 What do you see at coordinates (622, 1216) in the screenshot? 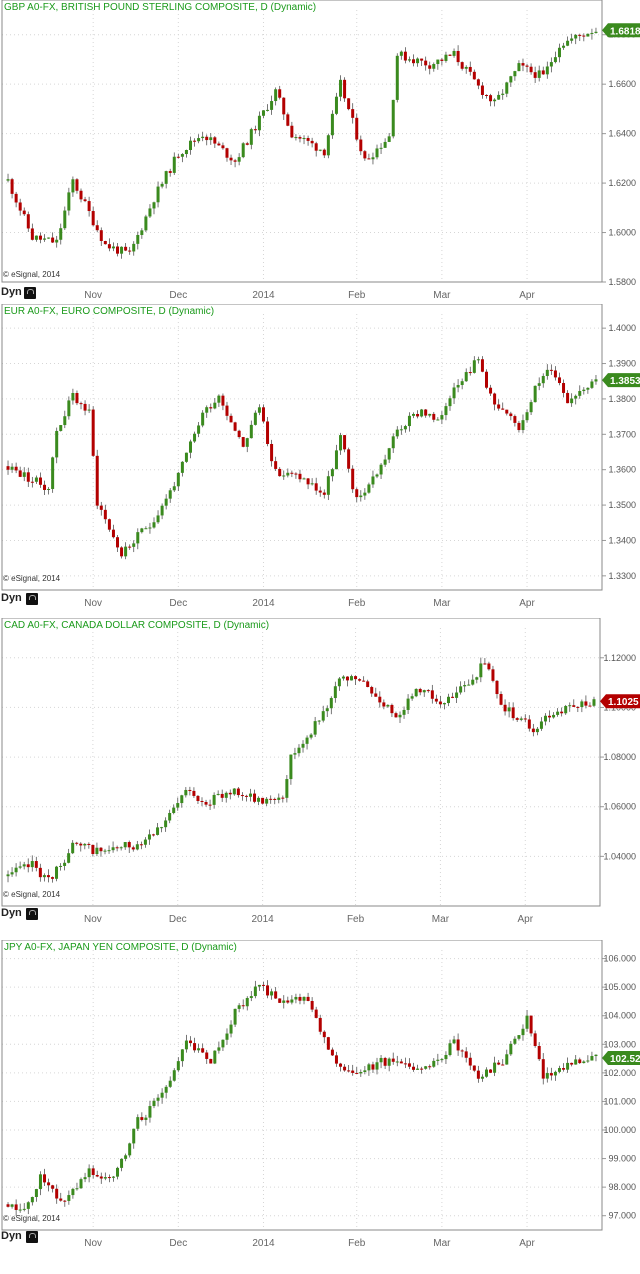
I see `y-tick-label: 97.000` at bounding box center [622, 1216].